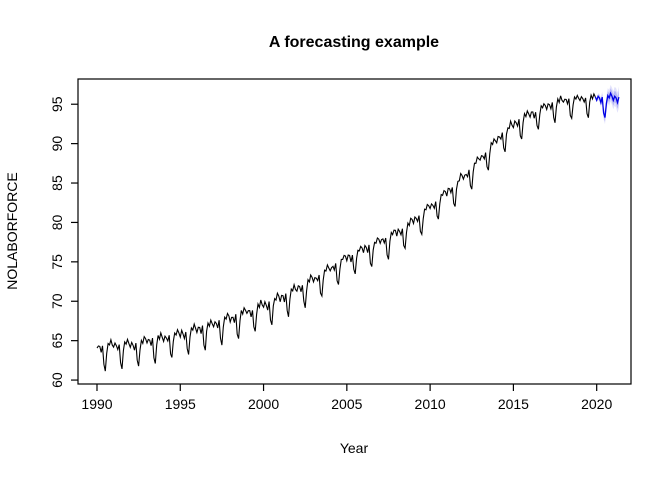 The height and width of the screenshot is (480, 672). What do you see at coordinates (57, 262) in the screenshot?
I see `y-tick-label: 75` at bounding box center [57, 262].